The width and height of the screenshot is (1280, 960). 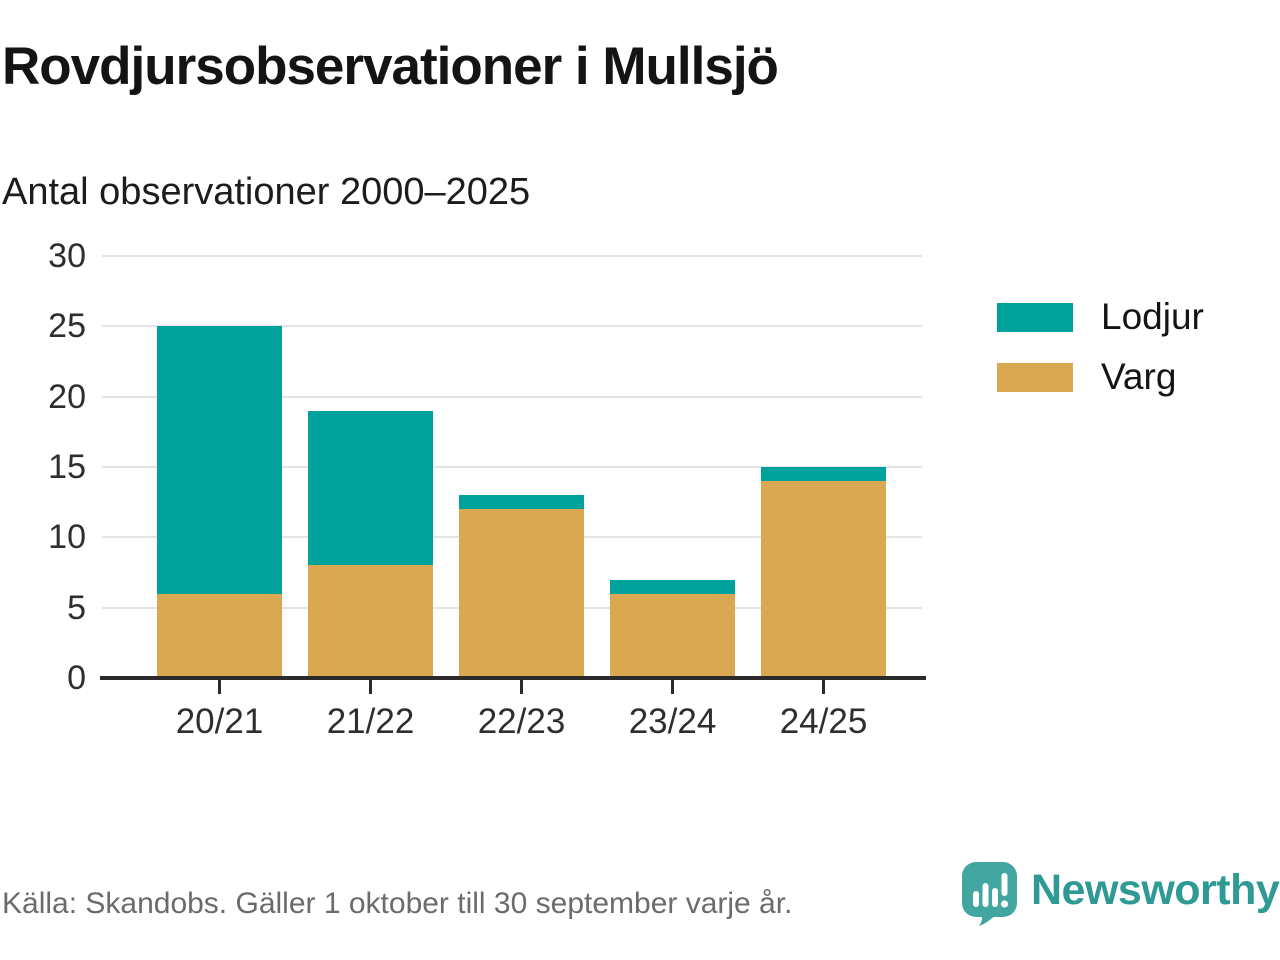 What do you see at coordinates (521, 593) in the screenshot?
I see `bar-segment-varg-22/23` at bounding box center [521, 593].